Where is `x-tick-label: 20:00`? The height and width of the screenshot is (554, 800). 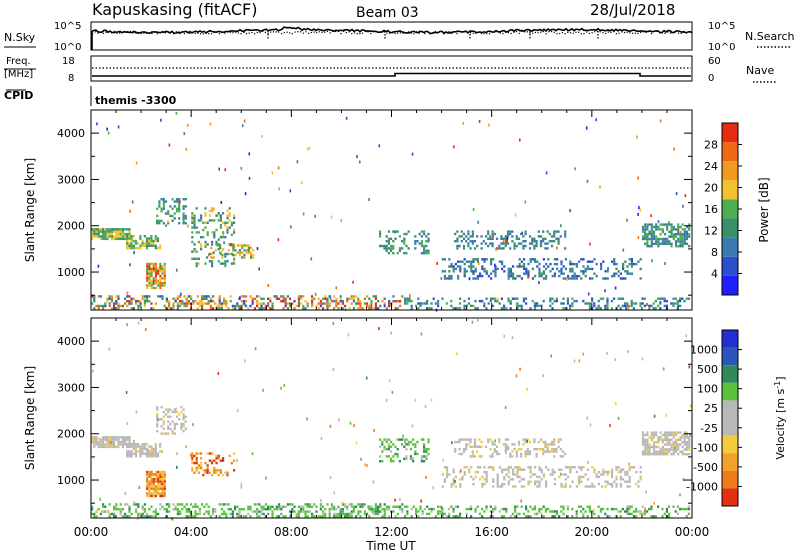 x-tick-label: 20:00 is located at coordinates (592, 532).